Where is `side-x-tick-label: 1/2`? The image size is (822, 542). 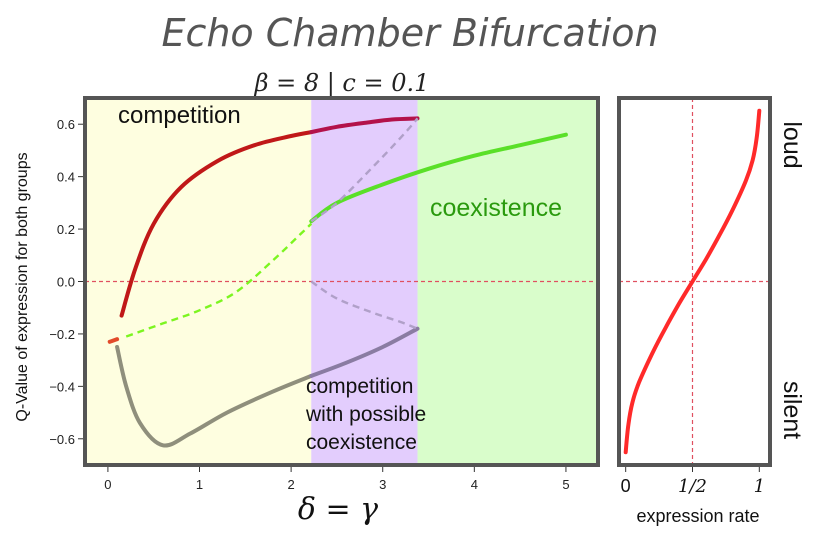 side-x-tick-label: 1/2 is located at coordinates (692, 486).